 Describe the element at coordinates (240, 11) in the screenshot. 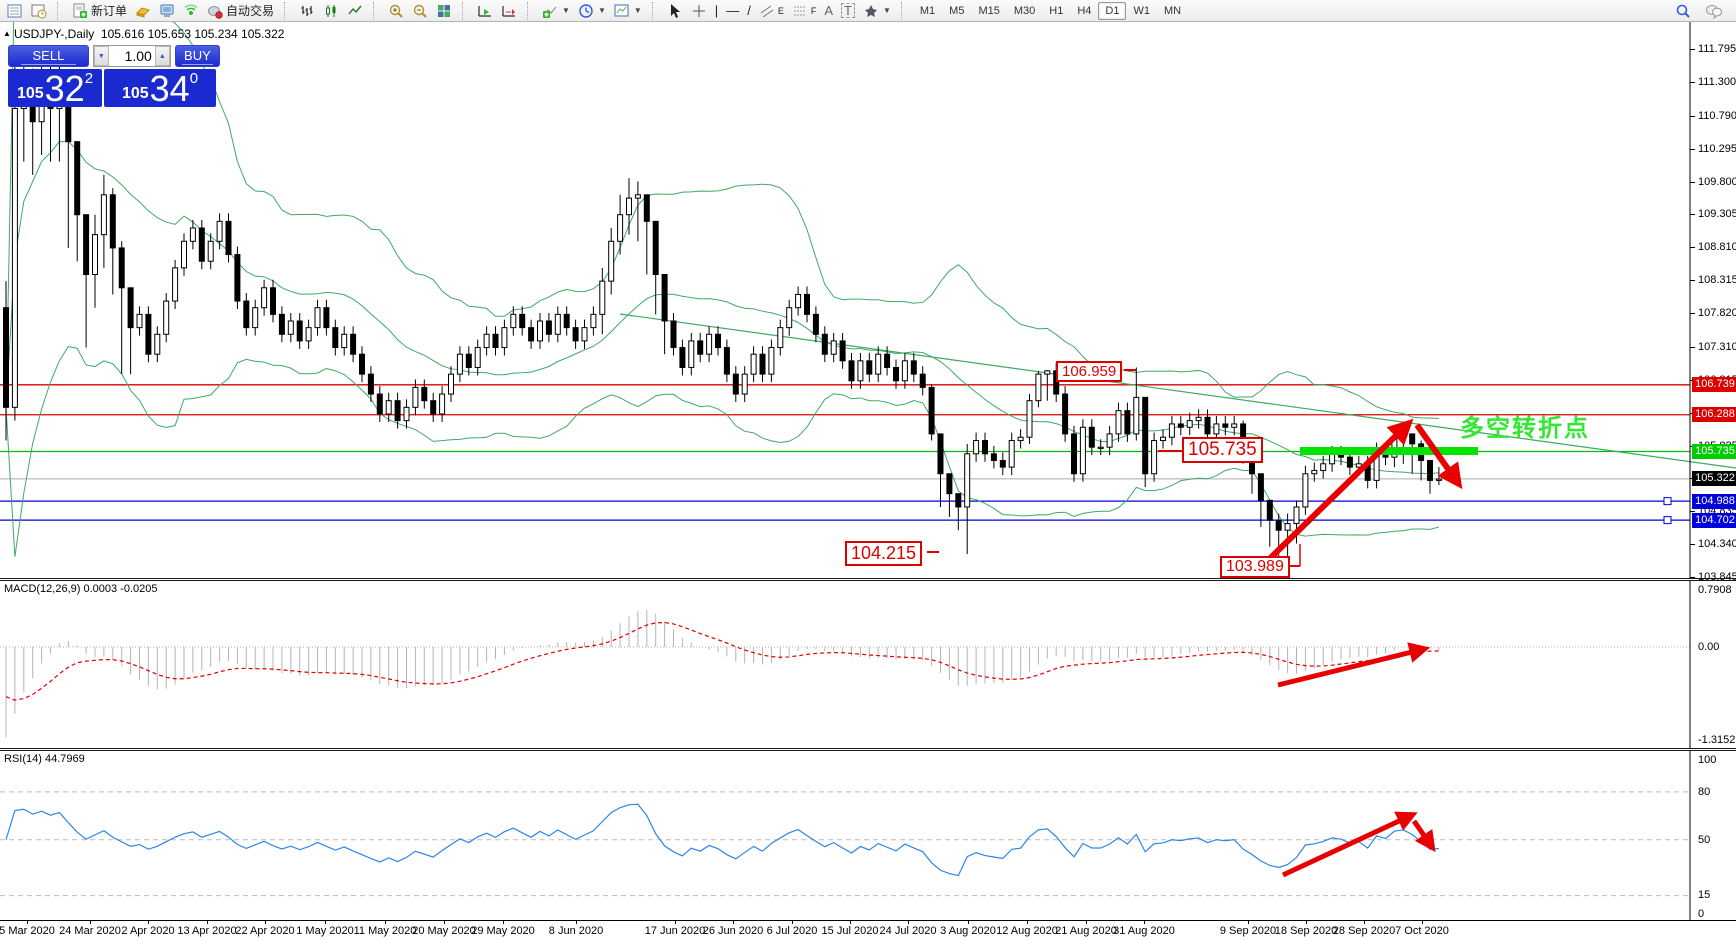

I see `auto-trading-button: 自动交易` at that location.